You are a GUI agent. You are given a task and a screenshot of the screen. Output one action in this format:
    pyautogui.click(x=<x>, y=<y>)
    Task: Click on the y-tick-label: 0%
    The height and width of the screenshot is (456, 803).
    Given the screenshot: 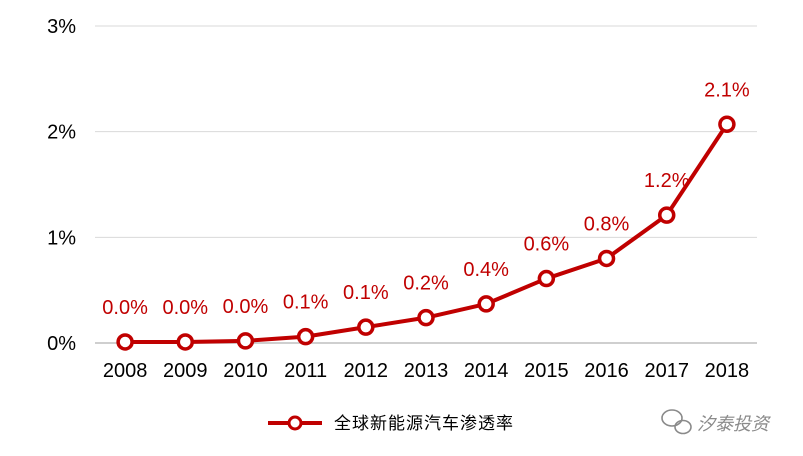 What is the action you would take?
    pyautogui.click(x=61, y=344)
    